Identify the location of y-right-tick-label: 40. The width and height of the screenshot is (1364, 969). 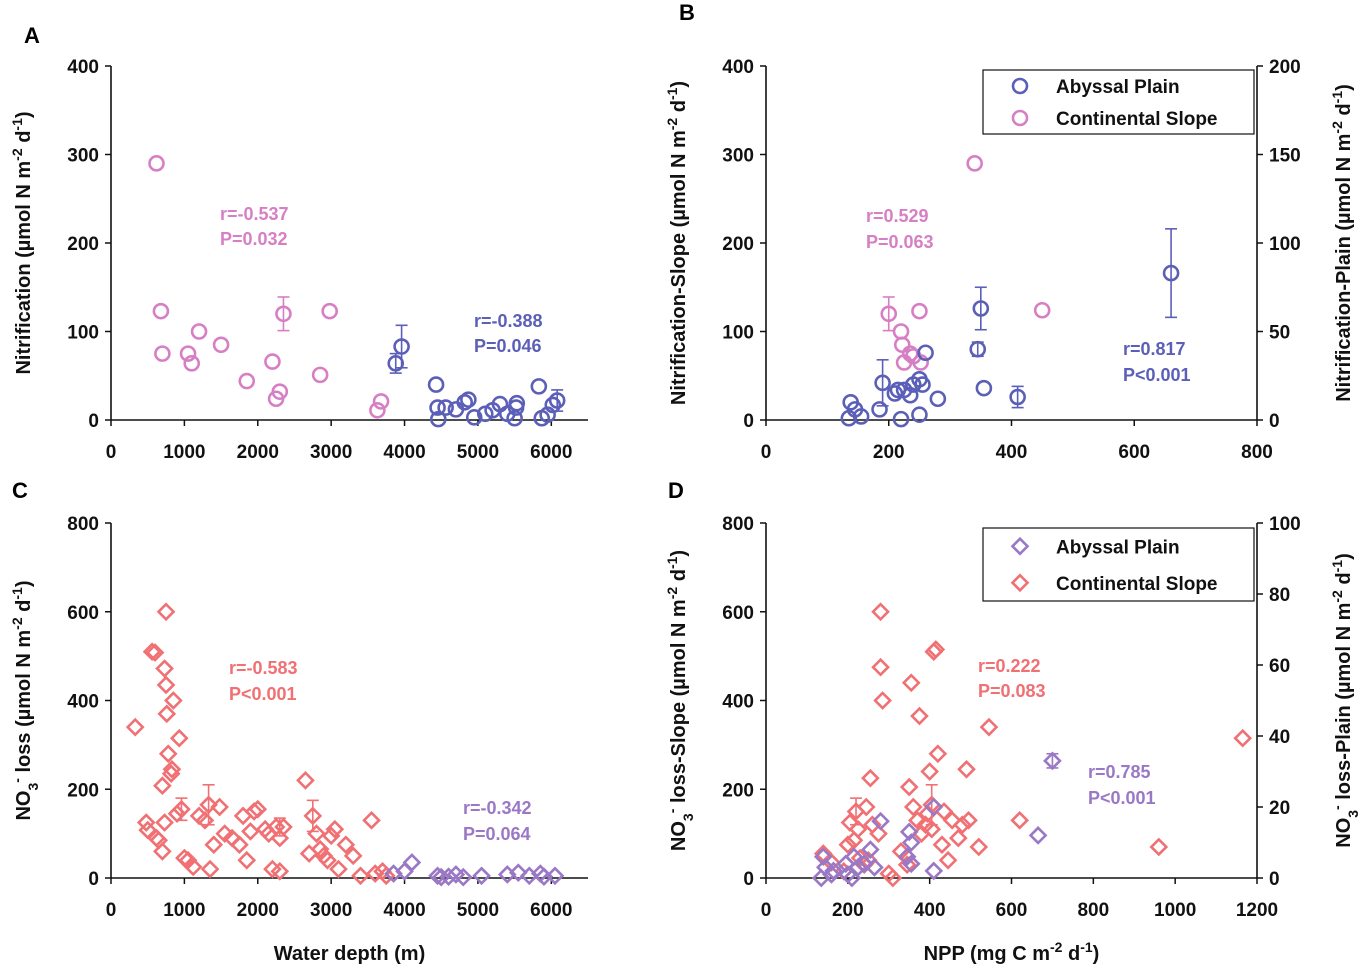
(1279, 737).